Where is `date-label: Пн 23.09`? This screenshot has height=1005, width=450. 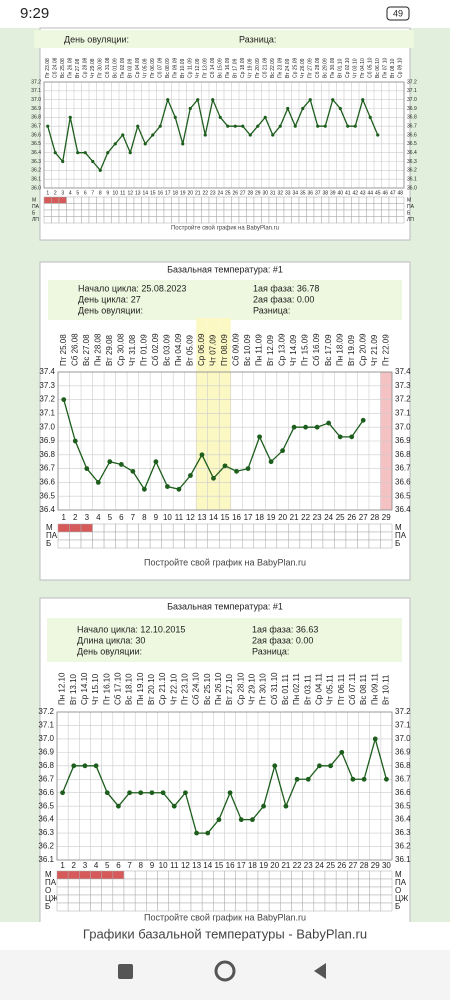
date-label: Пн 23.09 is located at coordinates (281, 68).